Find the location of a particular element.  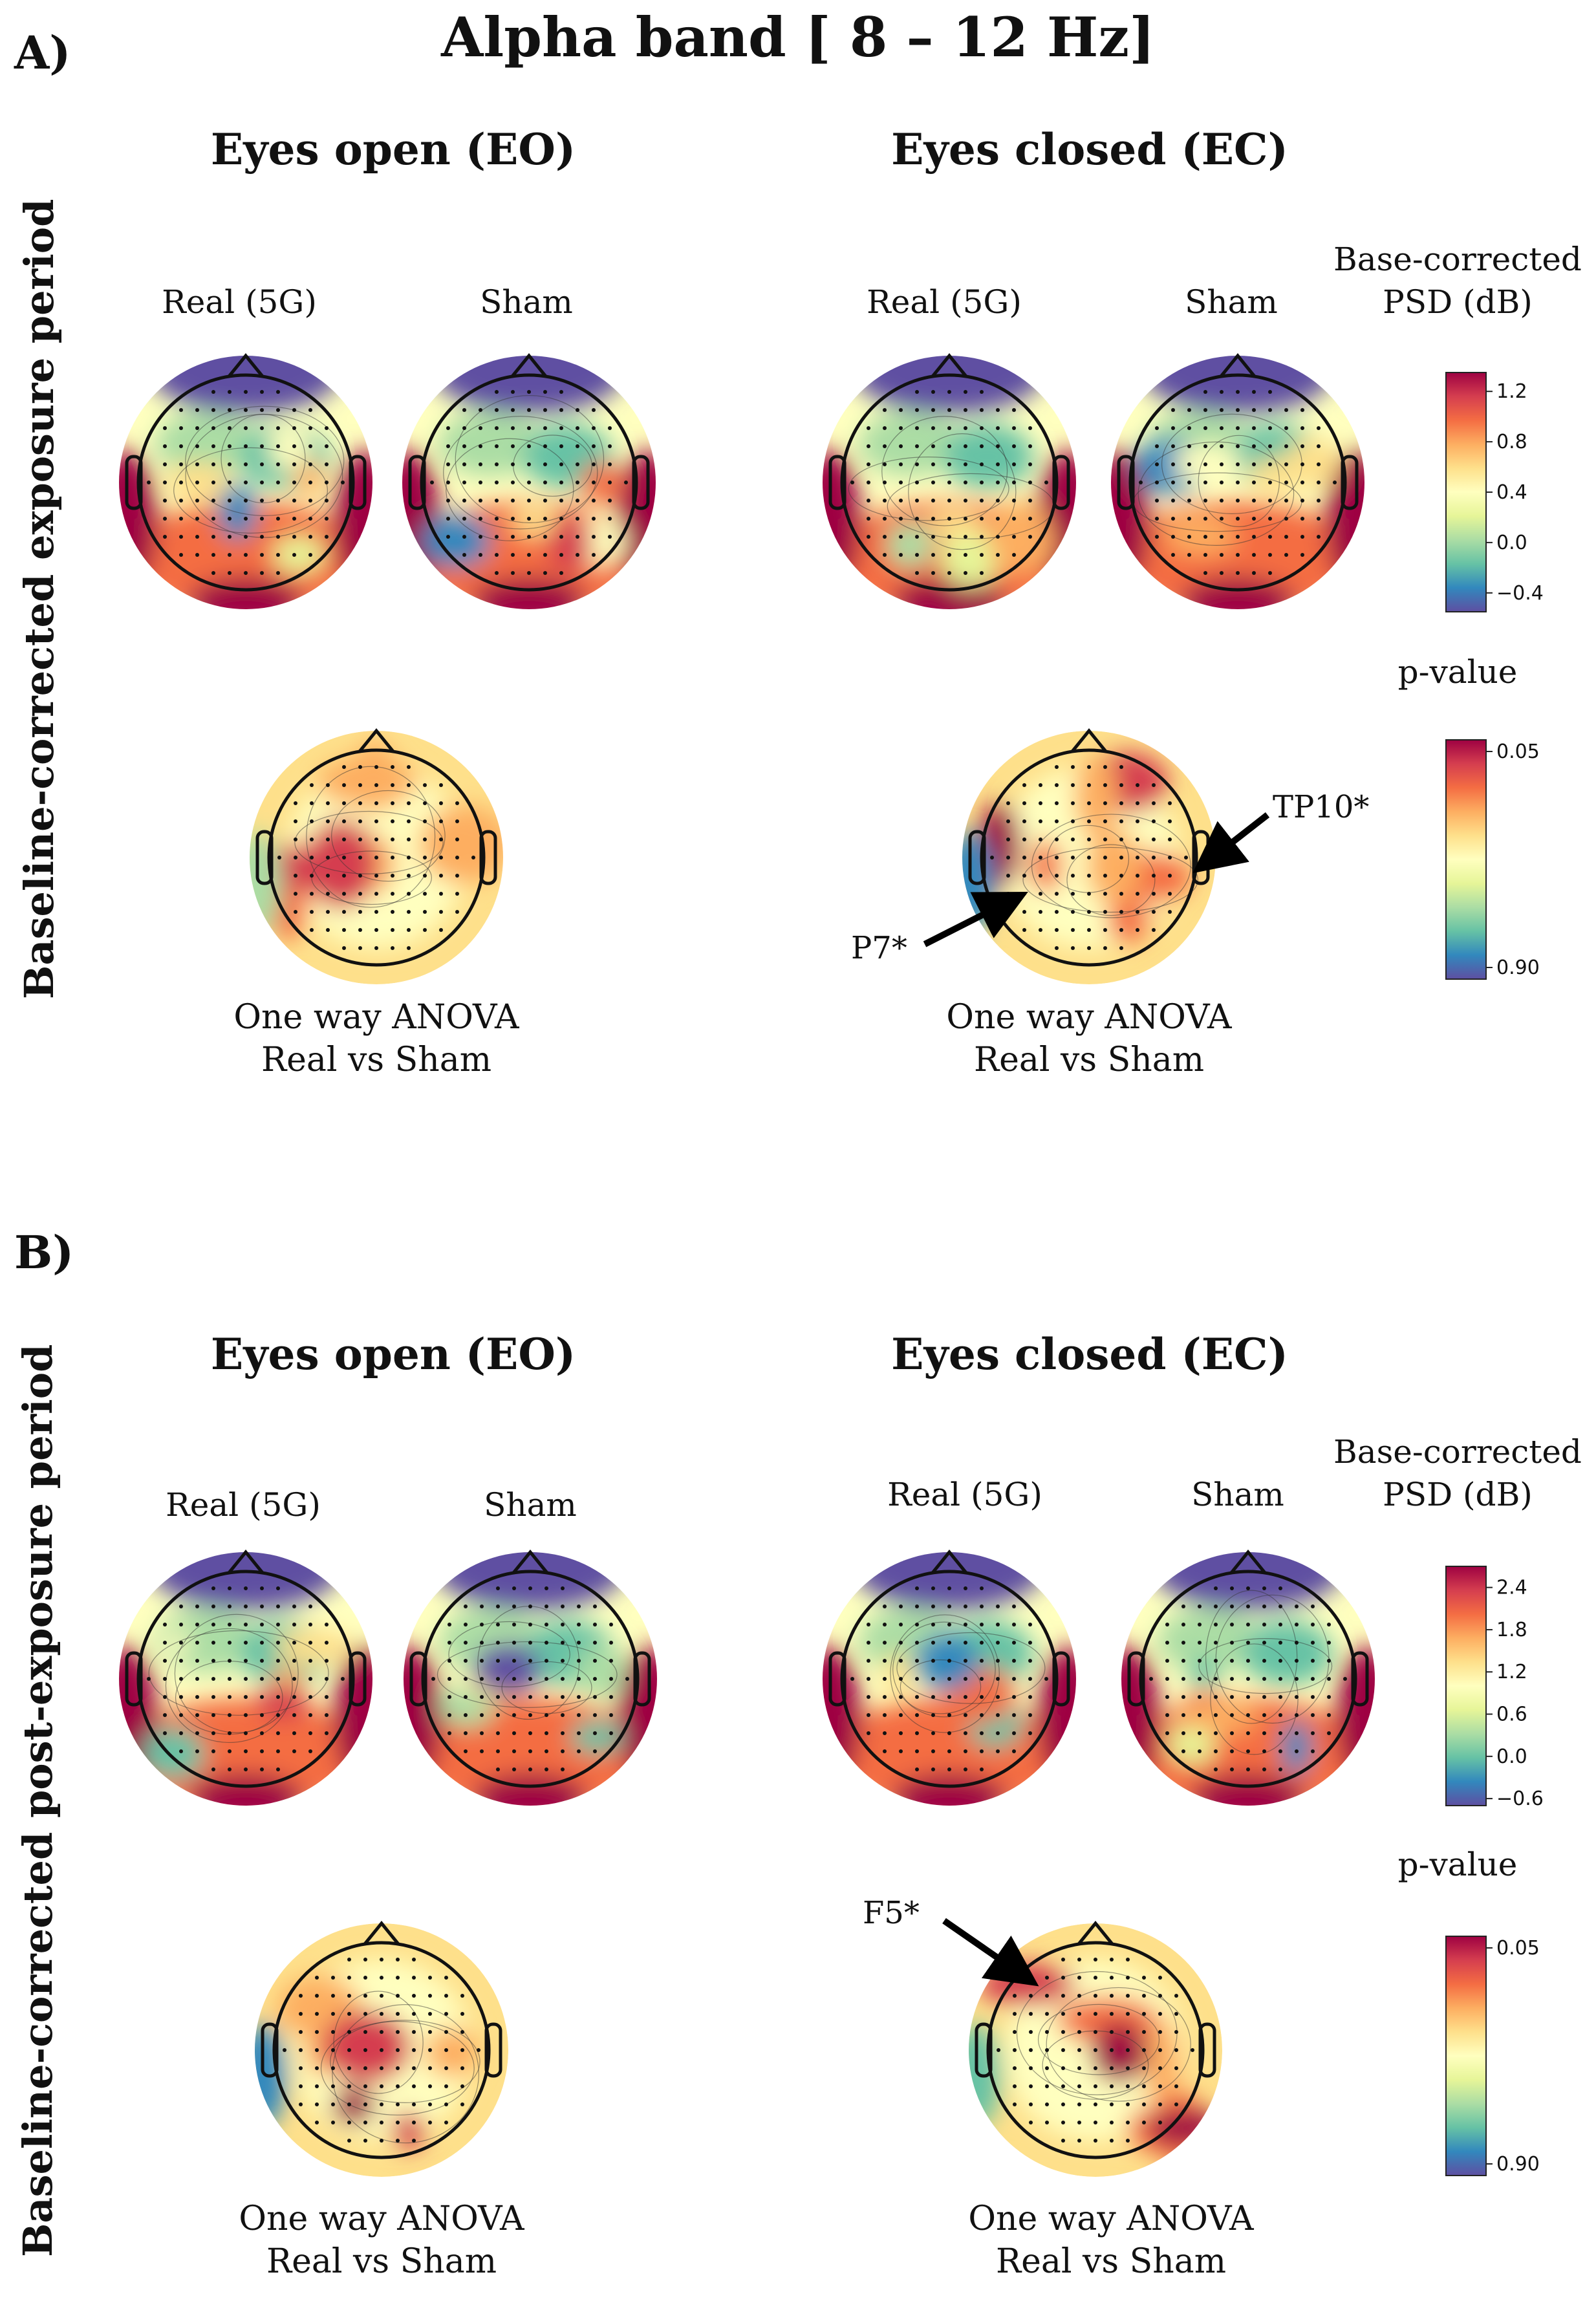

anova-line-2: Real vs Sham is located at coordinates (1089, 1060).